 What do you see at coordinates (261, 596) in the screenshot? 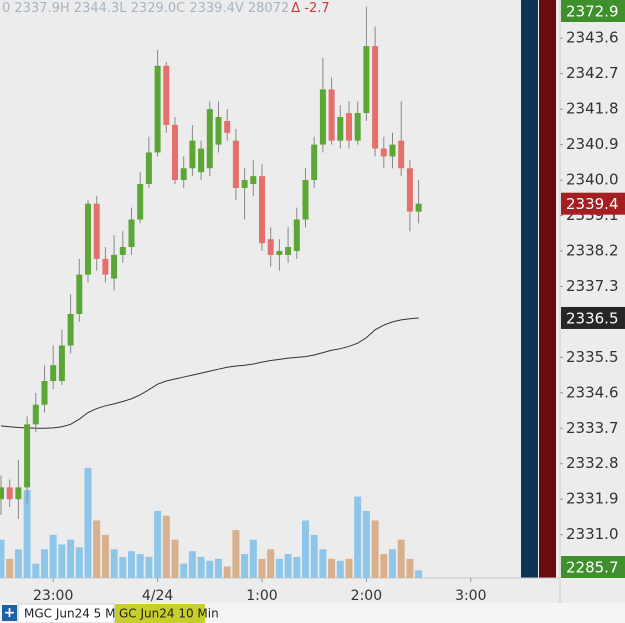
I see `x-tick-label: 1:00` at bounding box center [261, 596].